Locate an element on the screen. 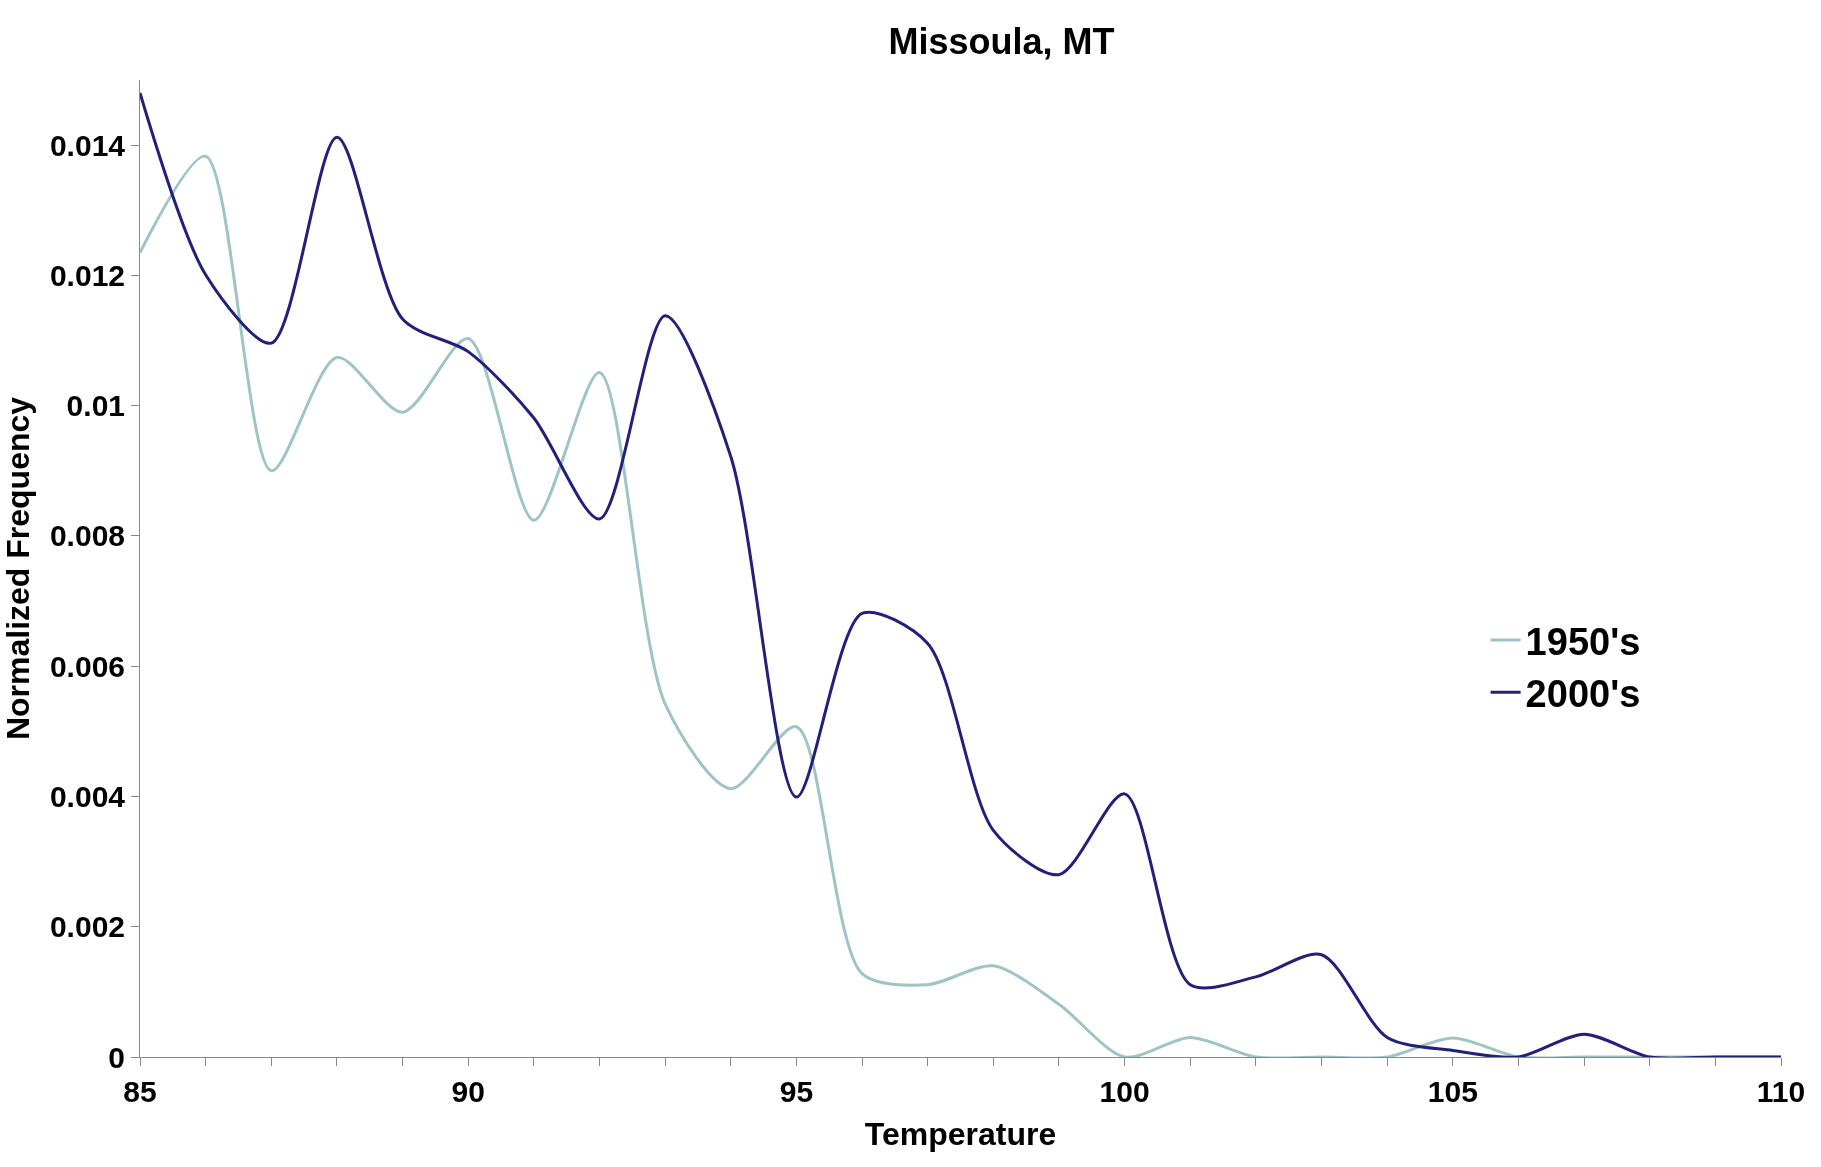 This screenshot has height=1167, width=1821. y-tick-label: 0.004 is located at coordinates (87, 796).